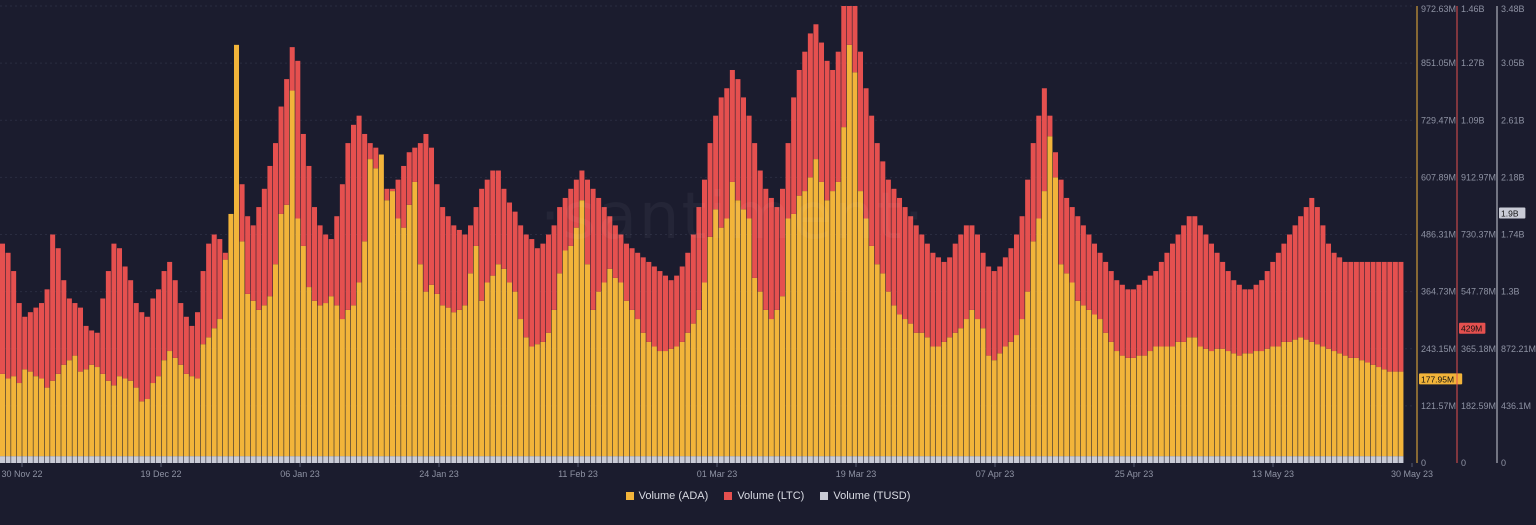 This screenshot has width=1536, height=525. What do you see at coordinates (1472, 328) in the screenshot?
I see `current-value-badge` at bounding box center [1472, 328].